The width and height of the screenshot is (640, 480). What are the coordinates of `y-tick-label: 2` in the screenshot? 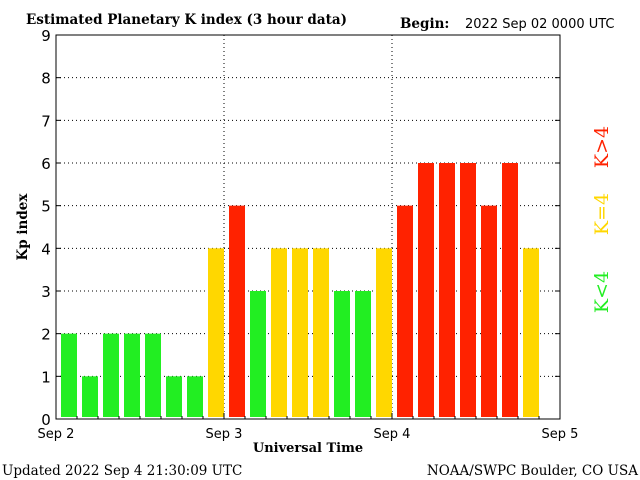 It's located at (46, 335).